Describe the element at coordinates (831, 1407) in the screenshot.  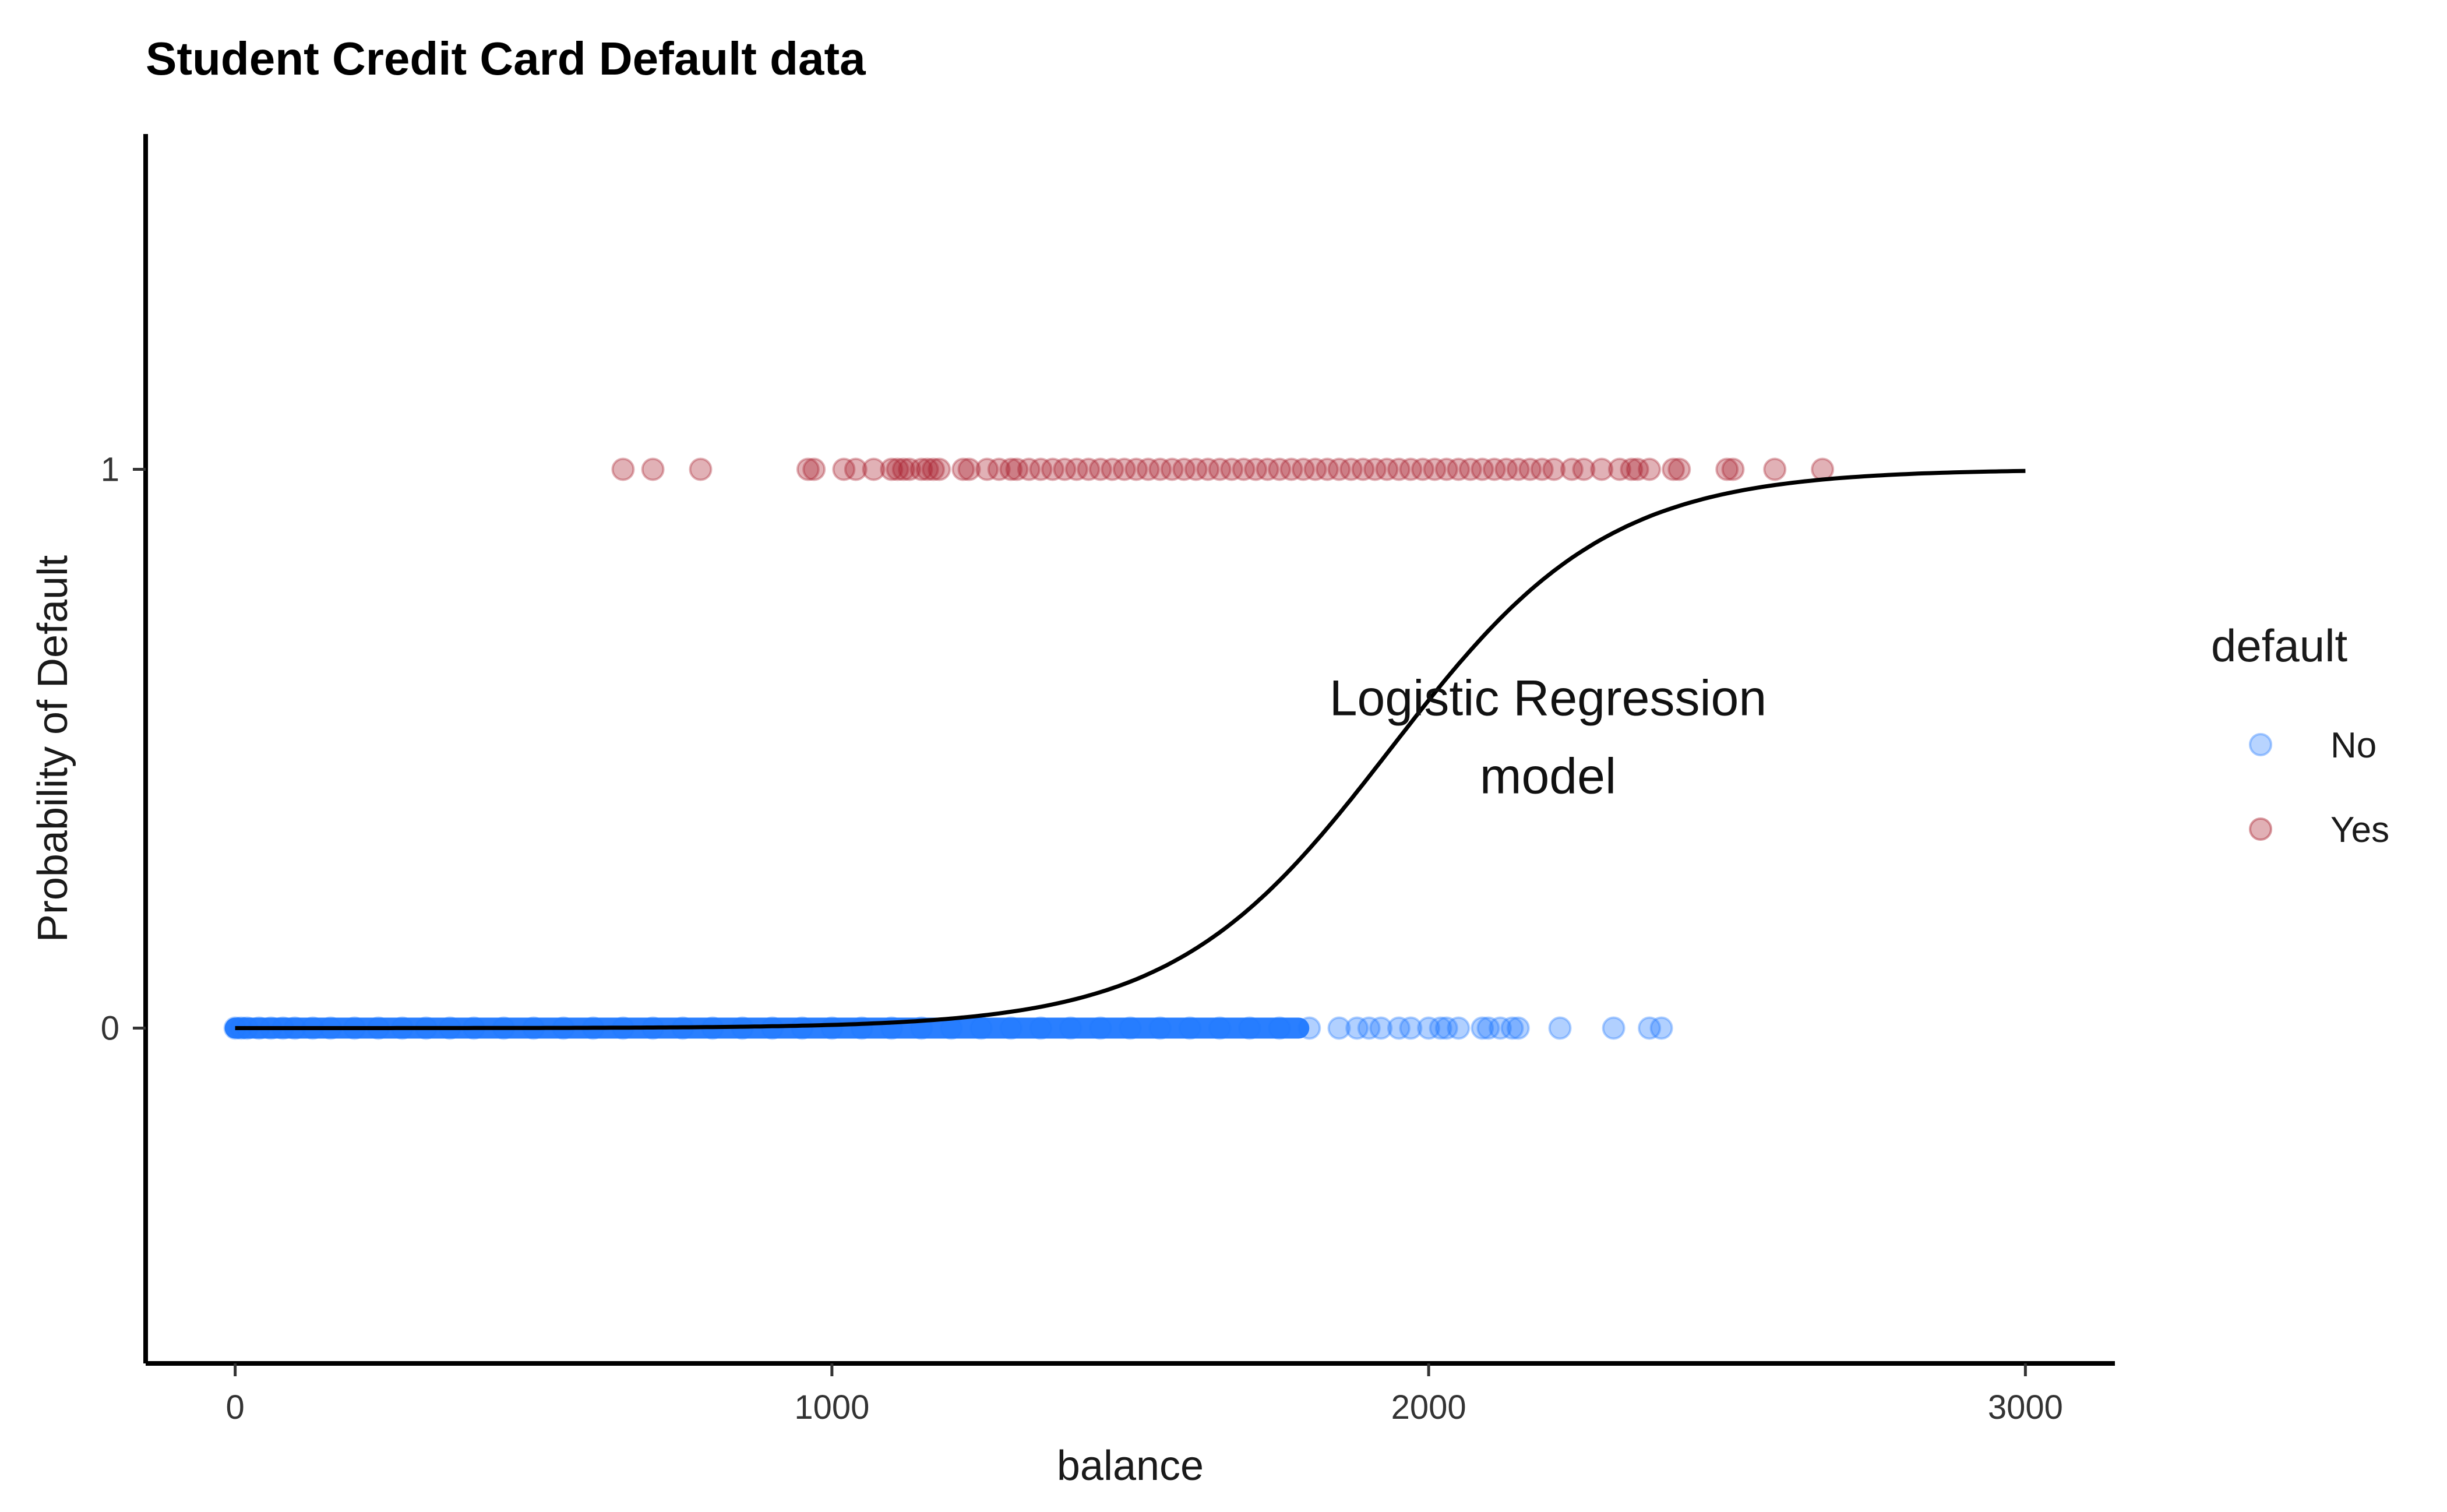
I see `x-tick-label: 1000` at that location.